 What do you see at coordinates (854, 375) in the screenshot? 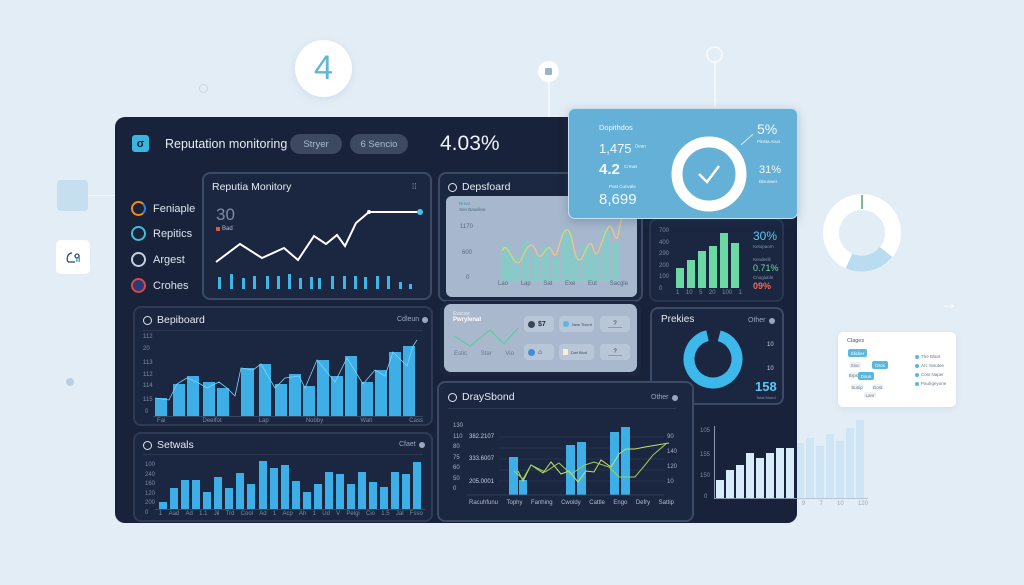
I see `flow-node: Brpst` at bounding box center [854, 375].